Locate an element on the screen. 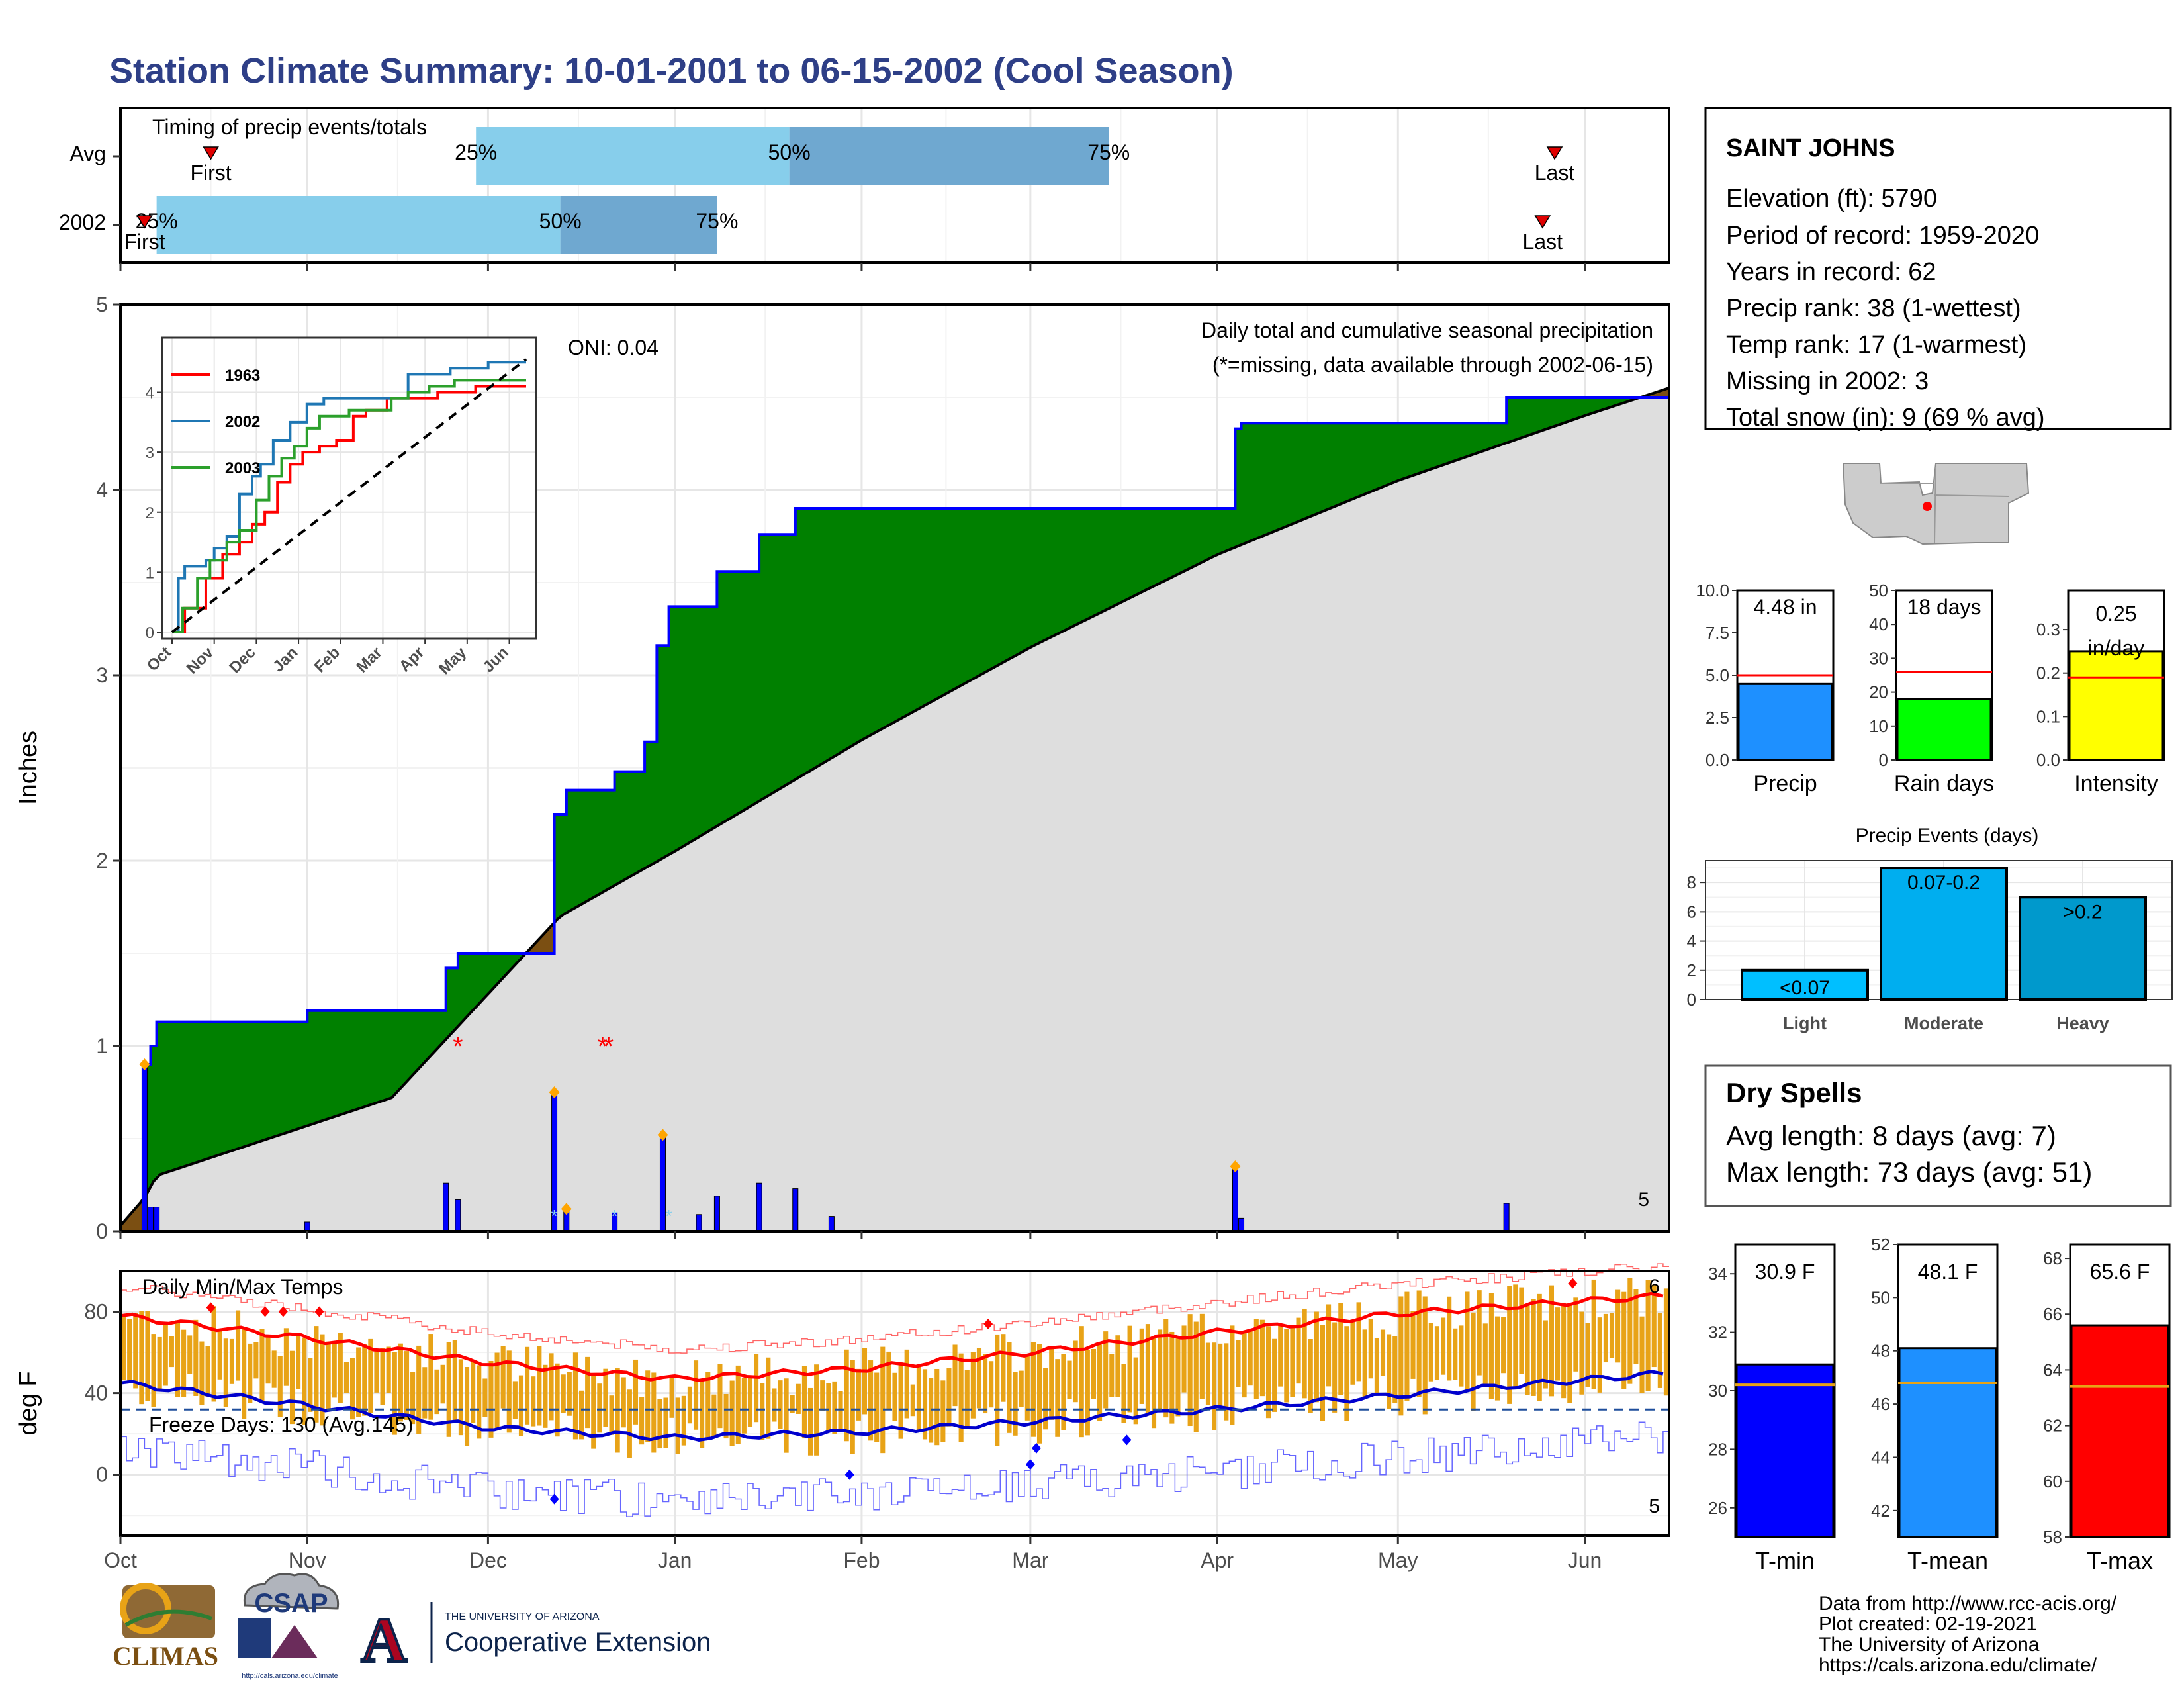 This screenshot has height=1688, width=2184. temp-ylabel: deg F is located at coordinates (28, 1403).